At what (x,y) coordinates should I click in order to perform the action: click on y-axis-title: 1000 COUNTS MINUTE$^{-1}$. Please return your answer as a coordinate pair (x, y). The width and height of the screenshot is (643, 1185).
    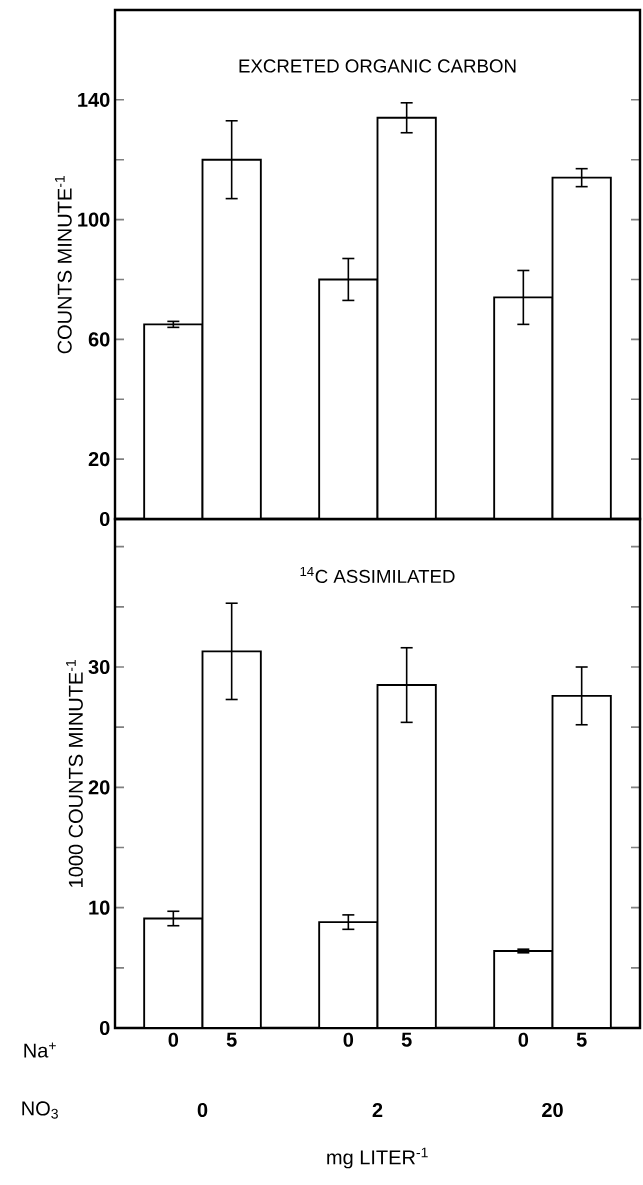
    Looking at the image, I should click on (74, 773).